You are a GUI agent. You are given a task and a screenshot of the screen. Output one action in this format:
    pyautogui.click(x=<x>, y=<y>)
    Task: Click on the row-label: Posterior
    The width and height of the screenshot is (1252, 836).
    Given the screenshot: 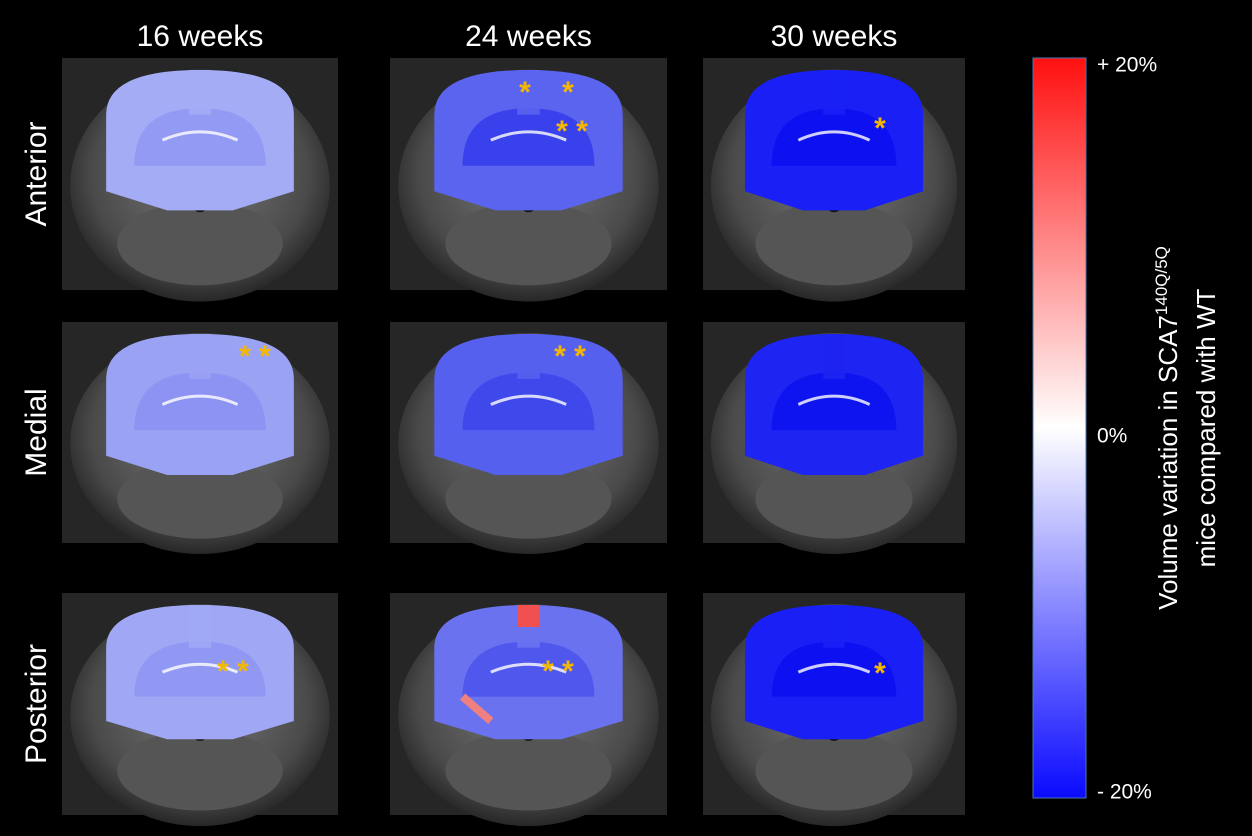 What is the action you would take?
    pyautogui.click(x=36, y=704)
    